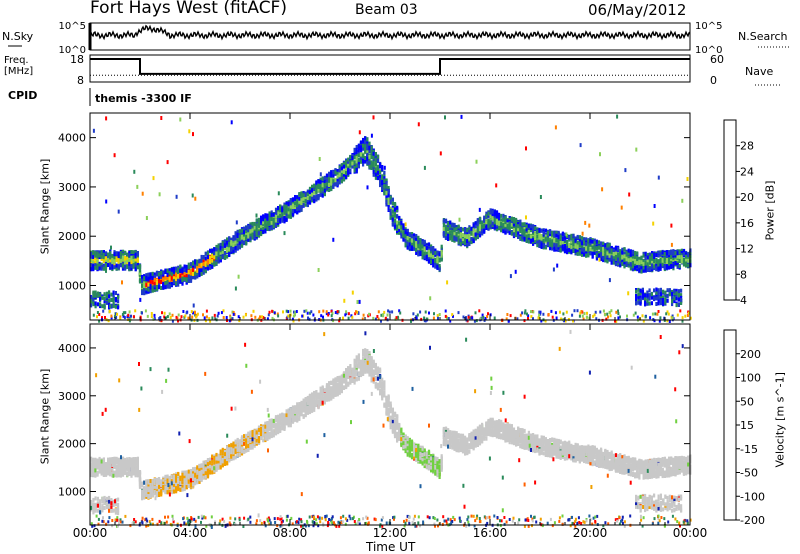 The height and width of the screenshot is (554, 800). I want to click on freq-label: Freq. [MHz], so click(18, 66).